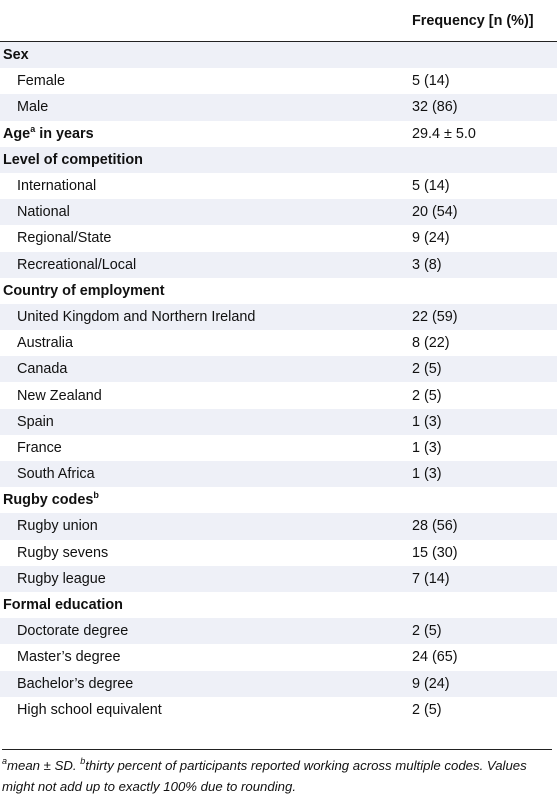  Describe the element at coordinates (435, 657) in the screenshot. I see `frequency-value: 24 (65)` at that location.